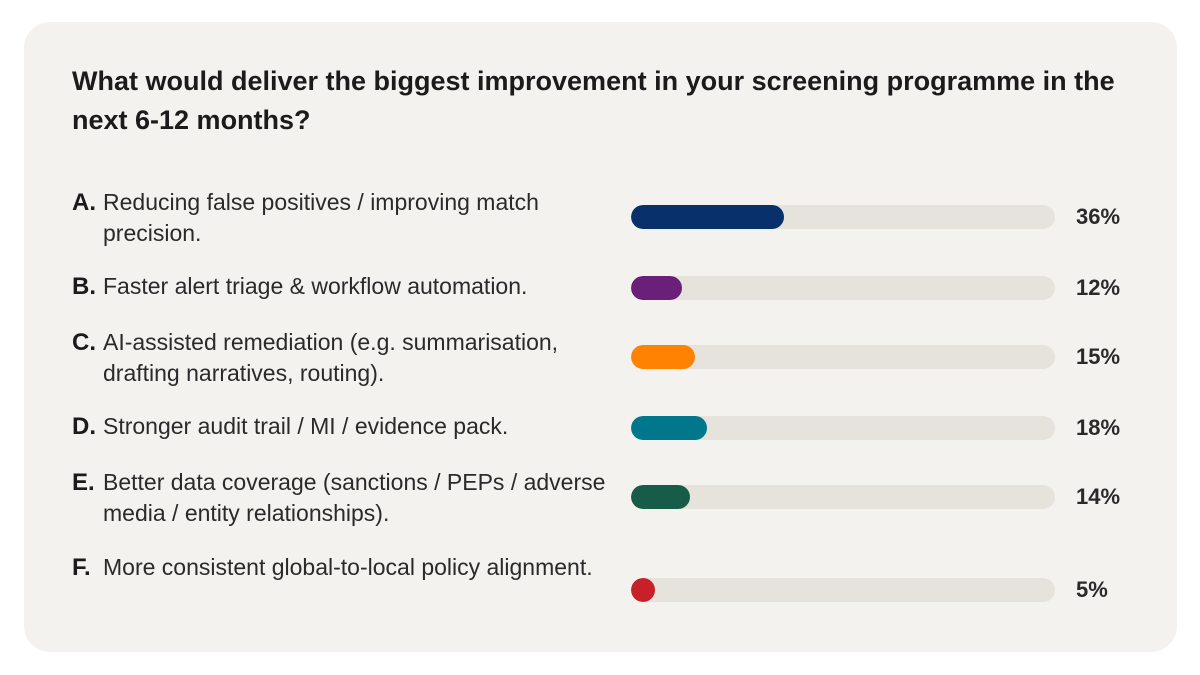 The width and height of the screenshot is (1200, 675). Describe the element at coordinates (1098, 356) in the screenshot. I see `value-label: 15%` at that location.